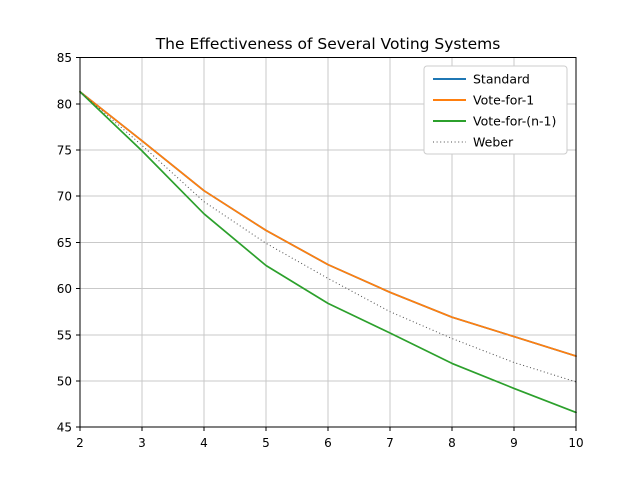 Image resolution: width=640 pixels, height=480 pixels. I want to click on legend-box, so click(495, 110).